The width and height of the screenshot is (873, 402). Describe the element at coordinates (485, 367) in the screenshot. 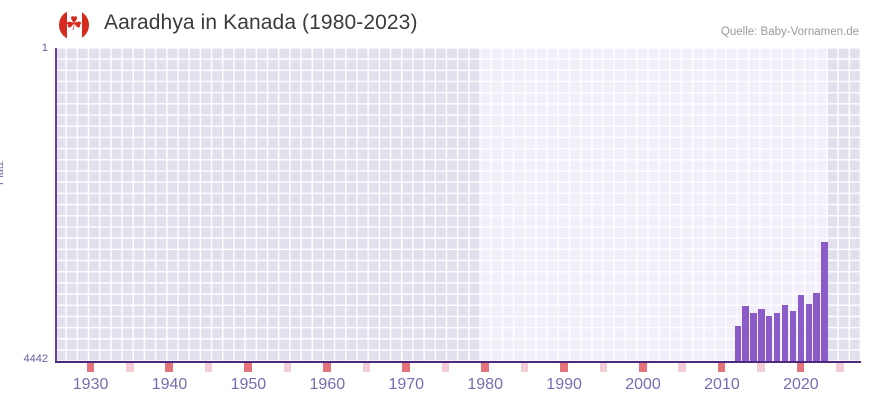

I see `x-axis-tick-1980` at that location.